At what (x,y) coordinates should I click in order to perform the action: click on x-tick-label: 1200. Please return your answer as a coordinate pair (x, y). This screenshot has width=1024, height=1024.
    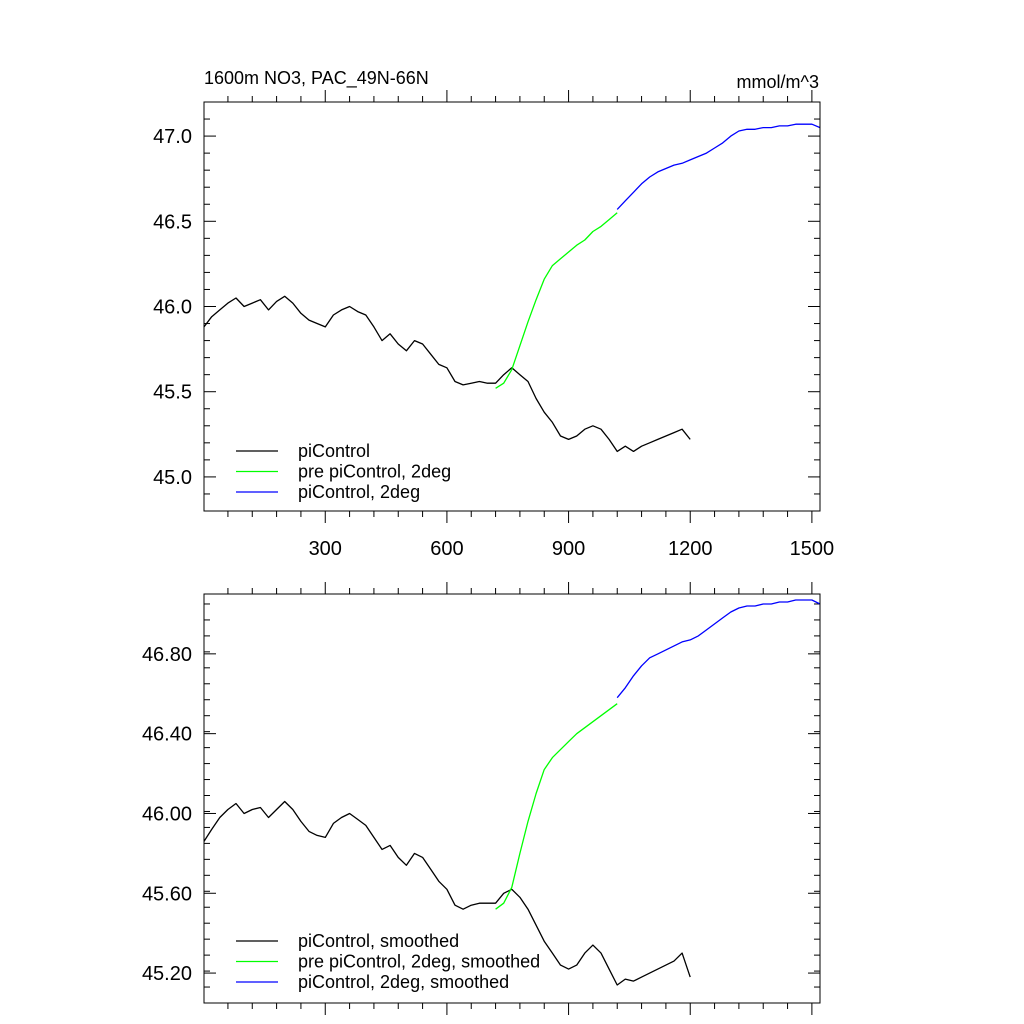
    Looking at the image, I should click on (690, 549).